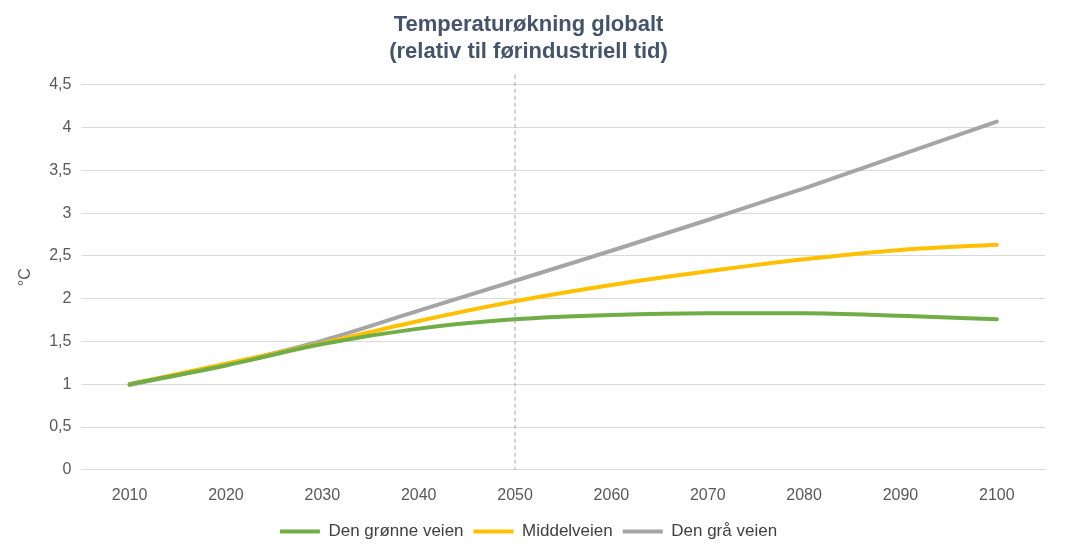  Describe the element at coordinates (418, 494) in the screenshot. I see `x-tick-label: 2040` at that location.